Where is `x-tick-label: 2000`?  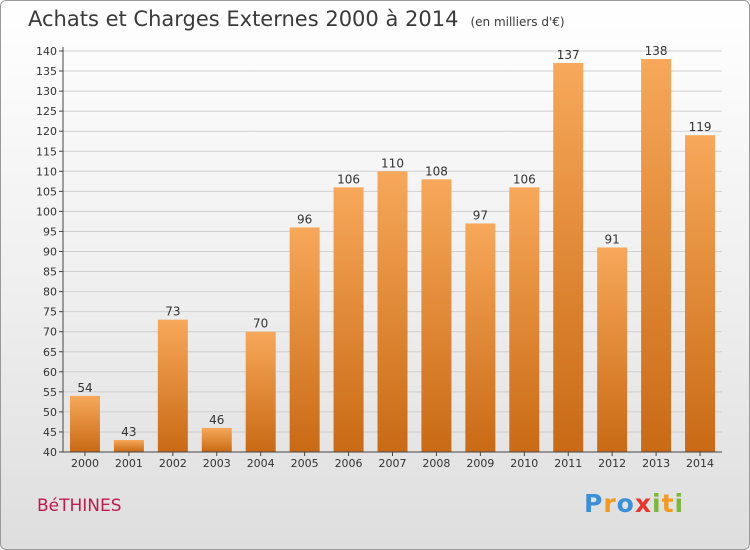
x-tick-label: 2000 is located at coordinates (85, 463).